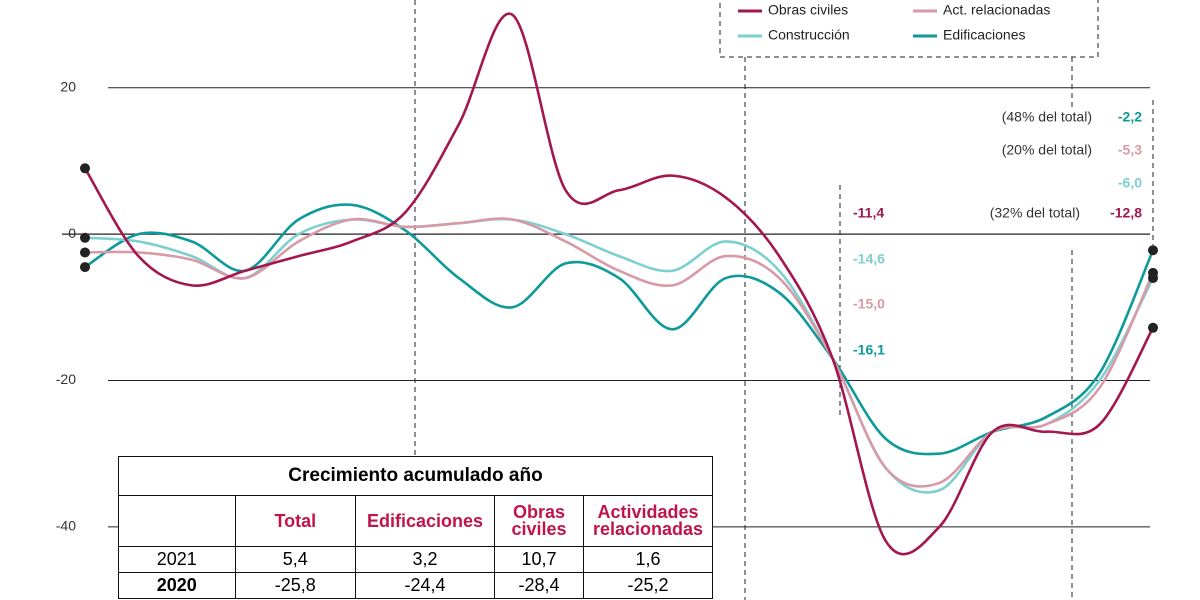 The width and height of the screenshot is (1200, 600). Describe the element at coordinates (539, 585) in the screenshot. I see `table-cell: -28,4` at that location.